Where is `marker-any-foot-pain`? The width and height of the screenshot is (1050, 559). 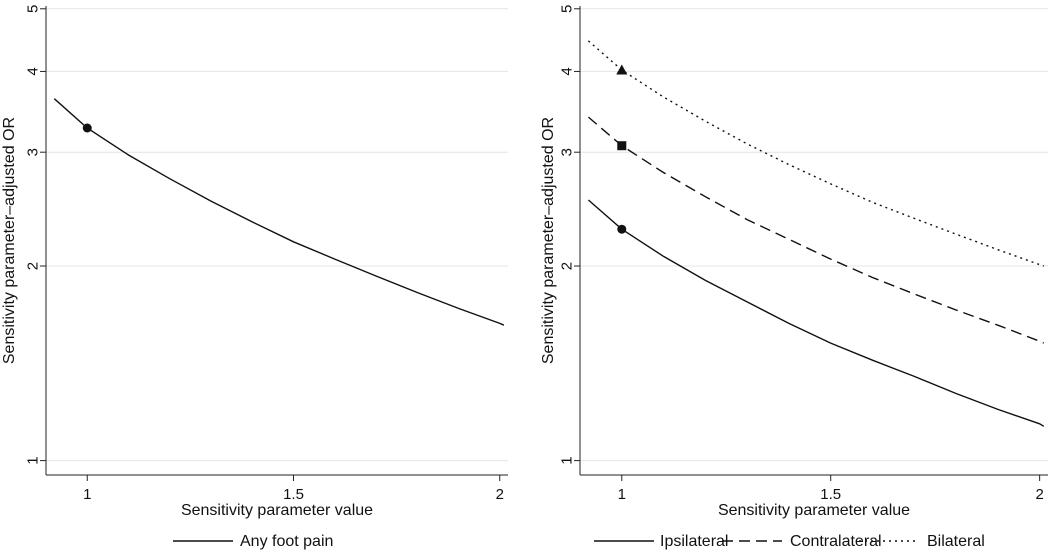 marker-any-foot-pain is located at coordinates (87, 128).